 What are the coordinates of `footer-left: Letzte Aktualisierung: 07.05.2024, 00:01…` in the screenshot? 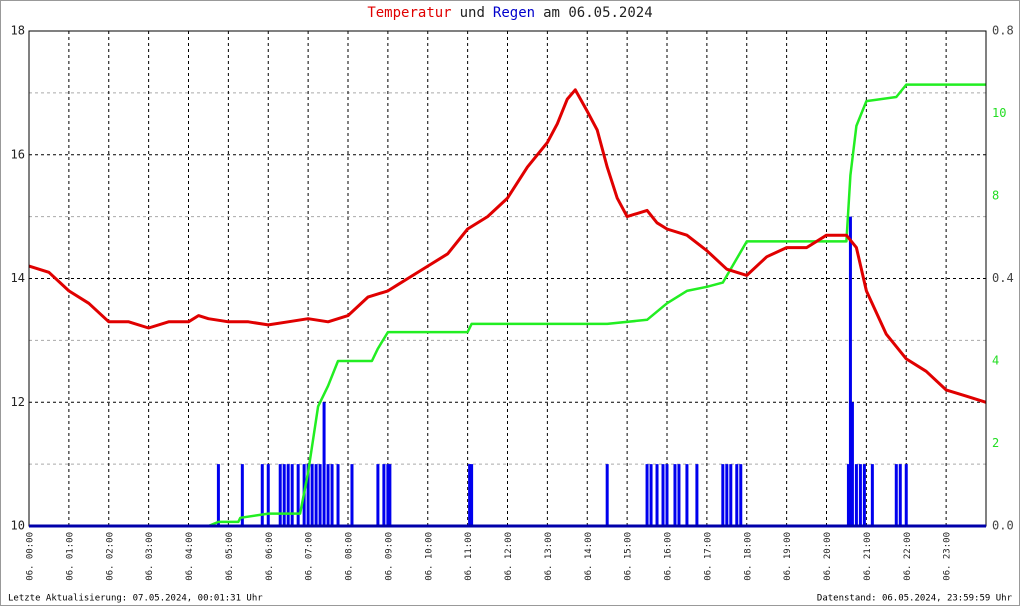 It's located at (135, 599).